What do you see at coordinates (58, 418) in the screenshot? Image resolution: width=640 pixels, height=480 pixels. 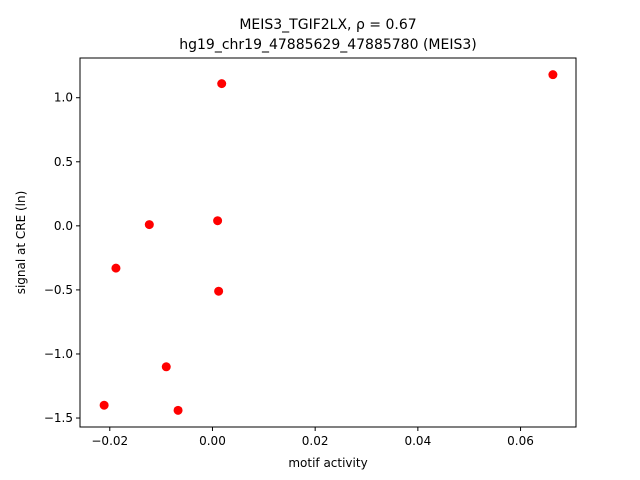 I see `y-tick-label: −1.5` at bounding box center [58, 418].